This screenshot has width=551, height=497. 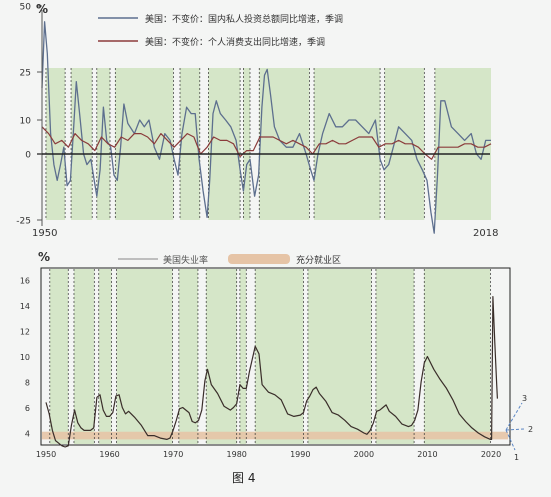 I want to click on legend-label-full-employment: 充分就业区, so click(x=318, y=260).